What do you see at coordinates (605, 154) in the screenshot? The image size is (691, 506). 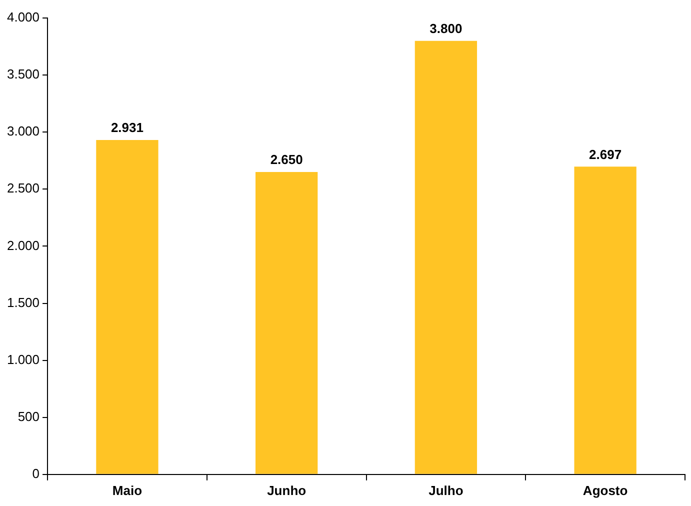 I see `data-label: 2.697` at bounding box center [605, 154].